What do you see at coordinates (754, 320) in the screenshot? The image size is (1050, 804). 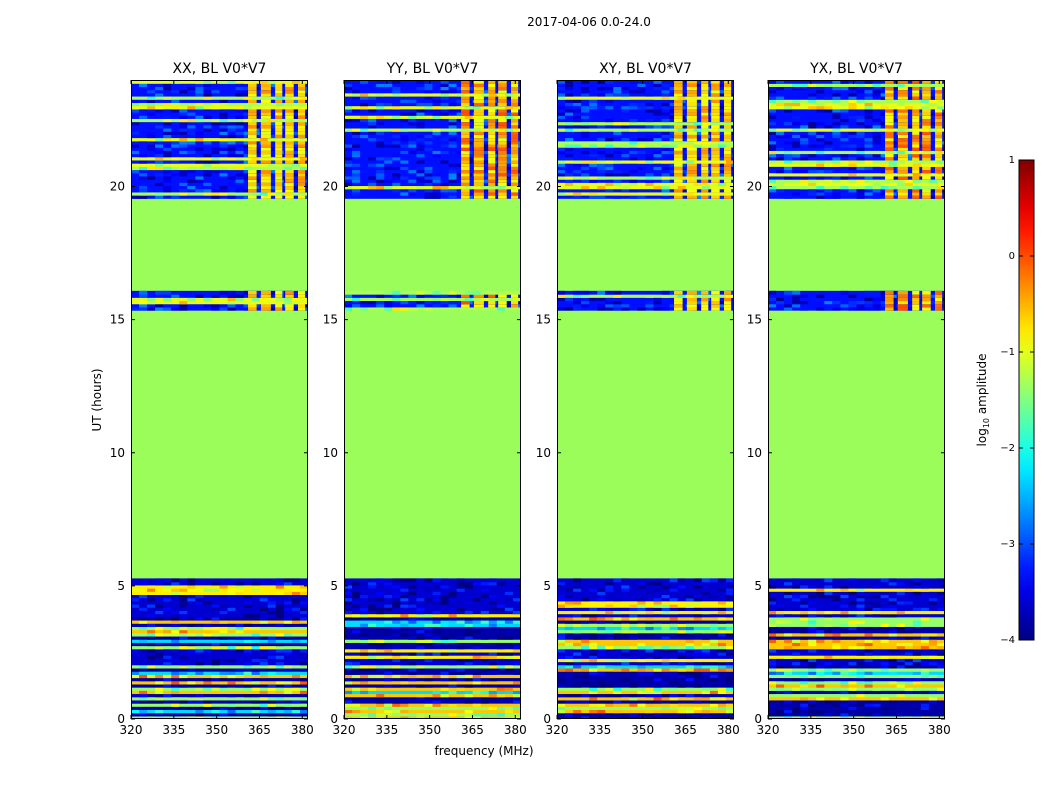 I see `y-tick-label: 15` at bounding box center [754, 320].